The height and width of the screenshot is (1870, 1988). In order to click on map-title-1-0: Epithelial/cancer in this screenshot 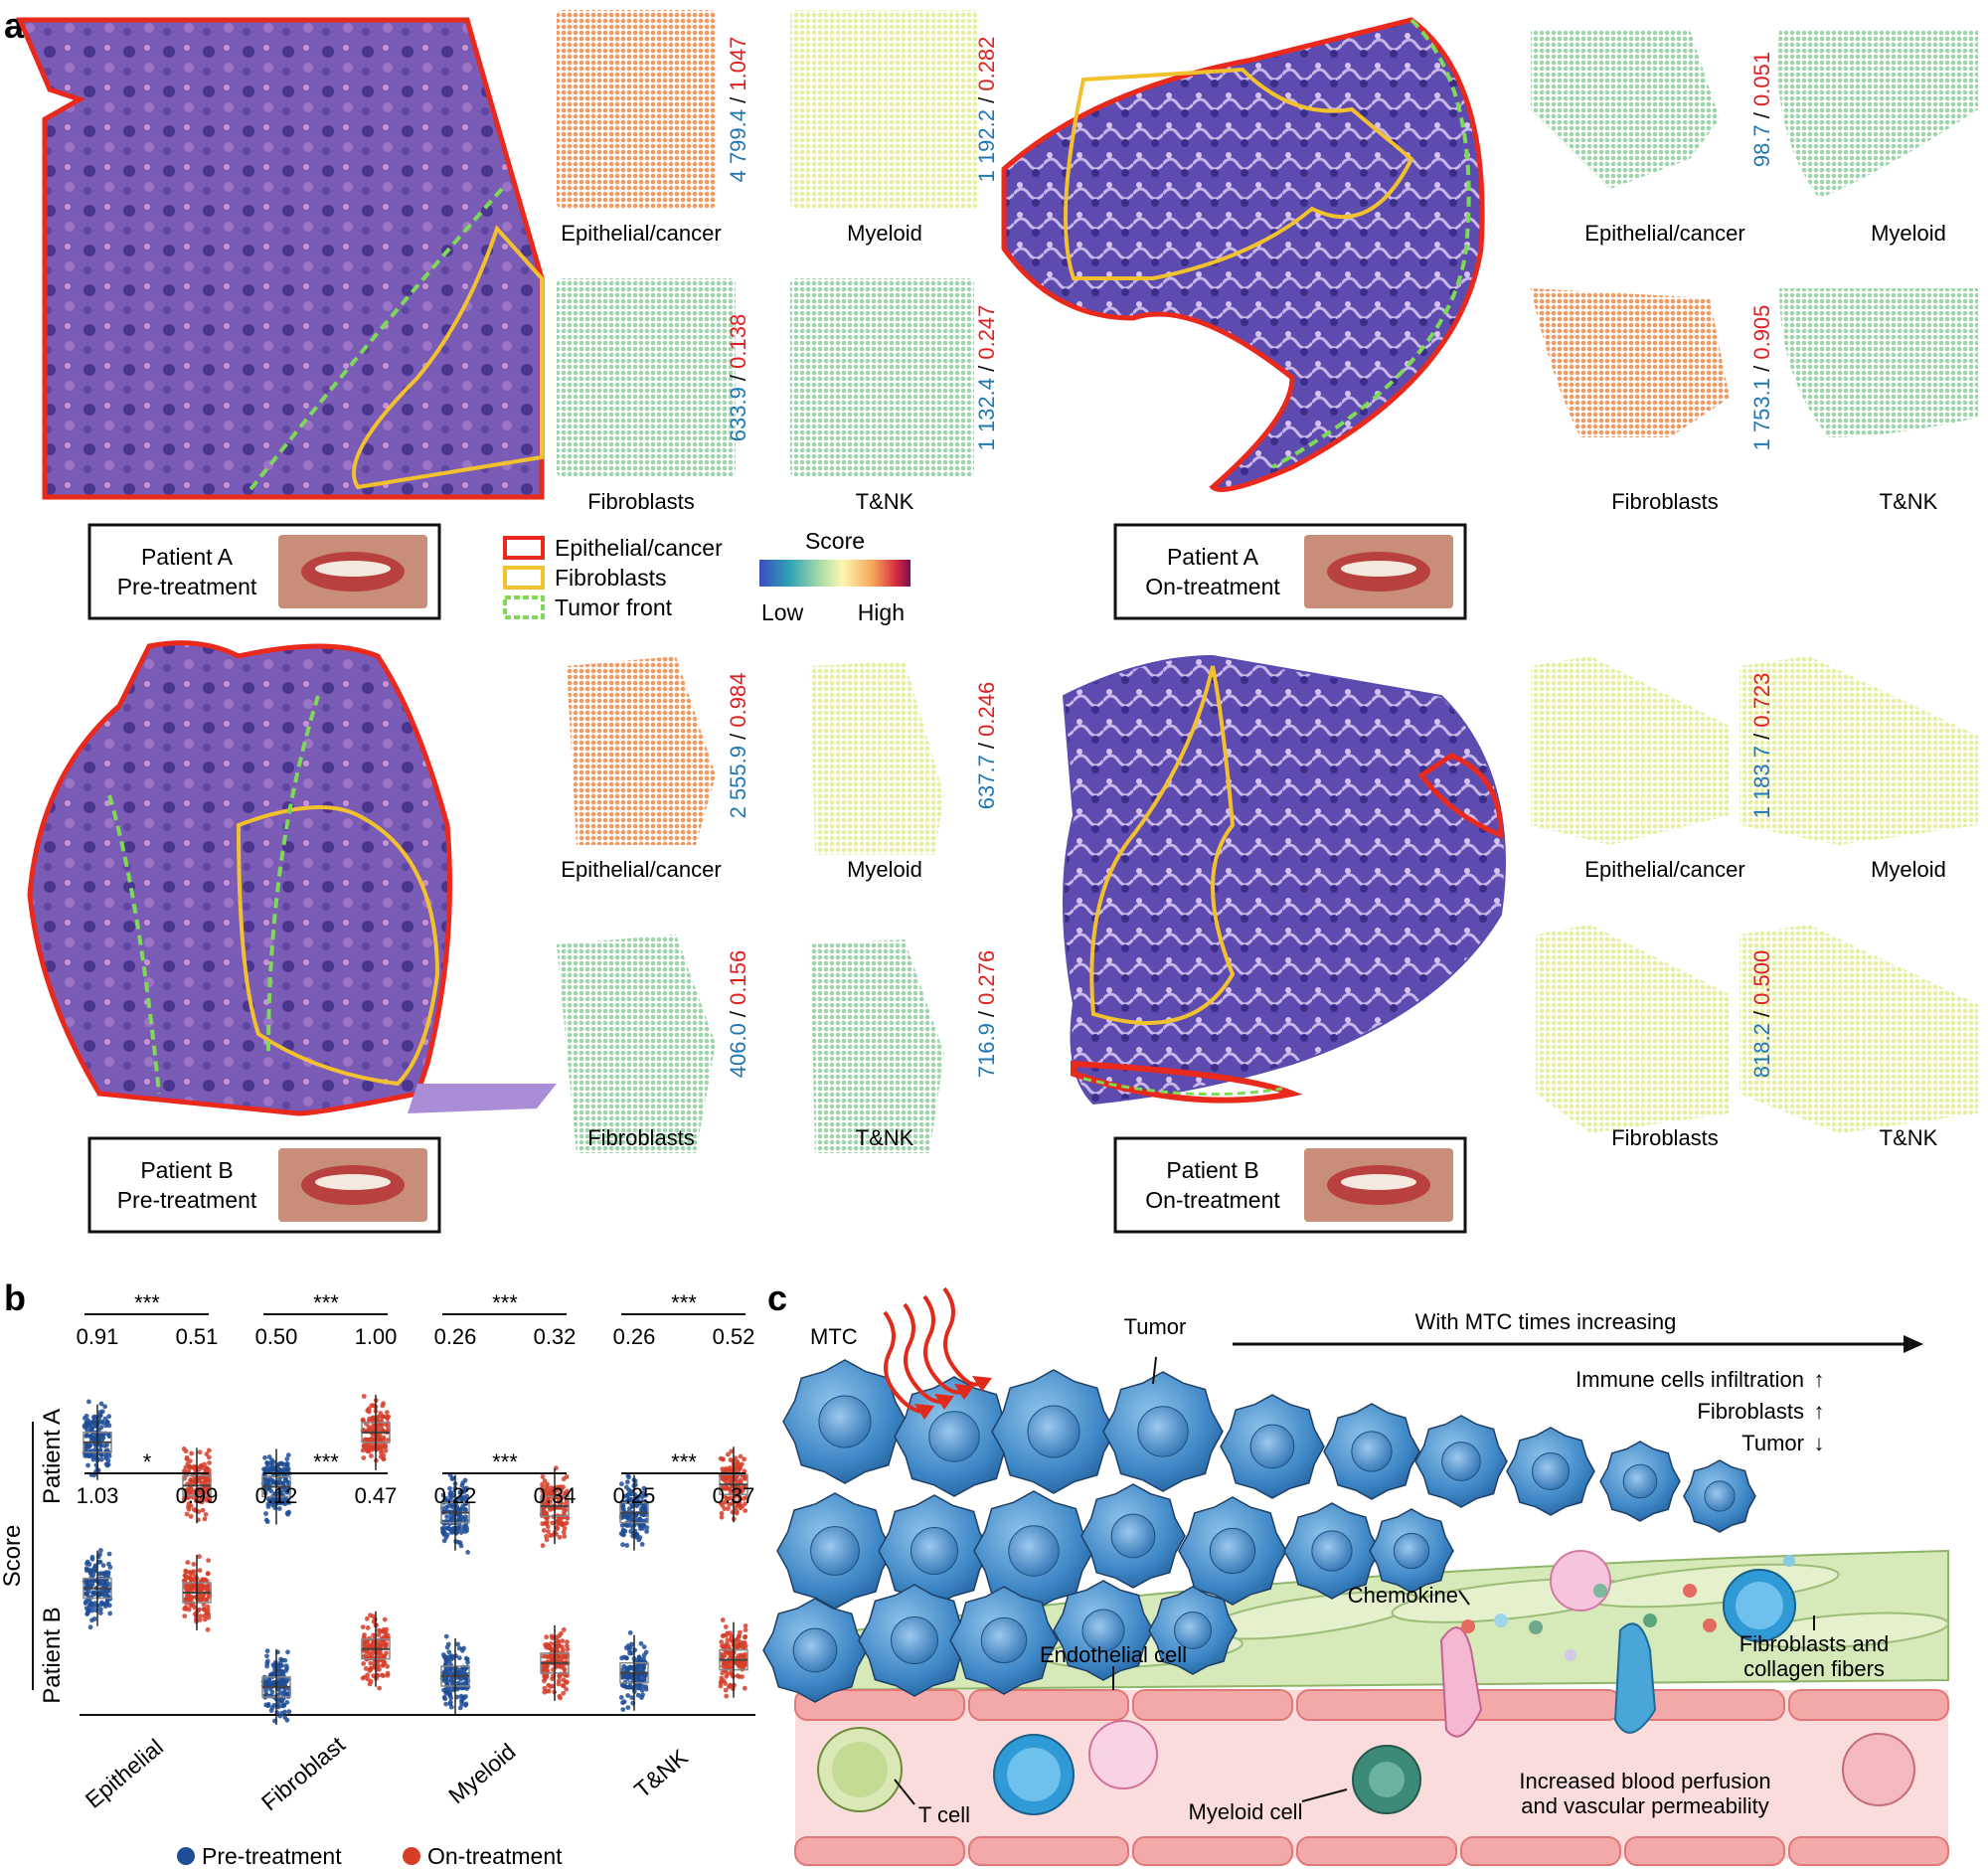, I will do `click(1664, 233)`.